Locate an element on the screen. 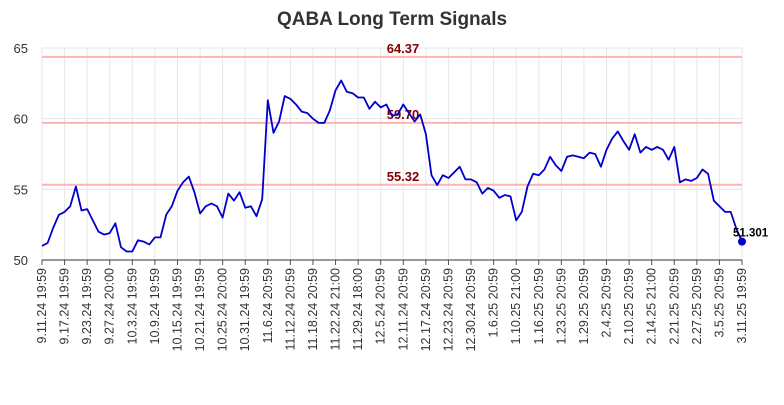 This screenshot has height=405, width=784. x-tick-label: 12.30.24 20:59 is located at coordinates (471, 309).